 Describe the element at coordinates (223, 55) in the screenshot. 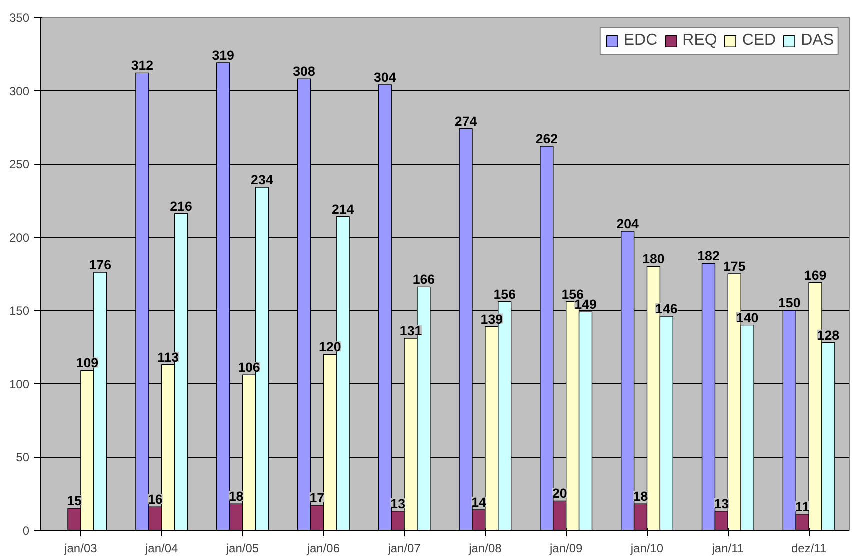

I see `data-label: 319` at that location.